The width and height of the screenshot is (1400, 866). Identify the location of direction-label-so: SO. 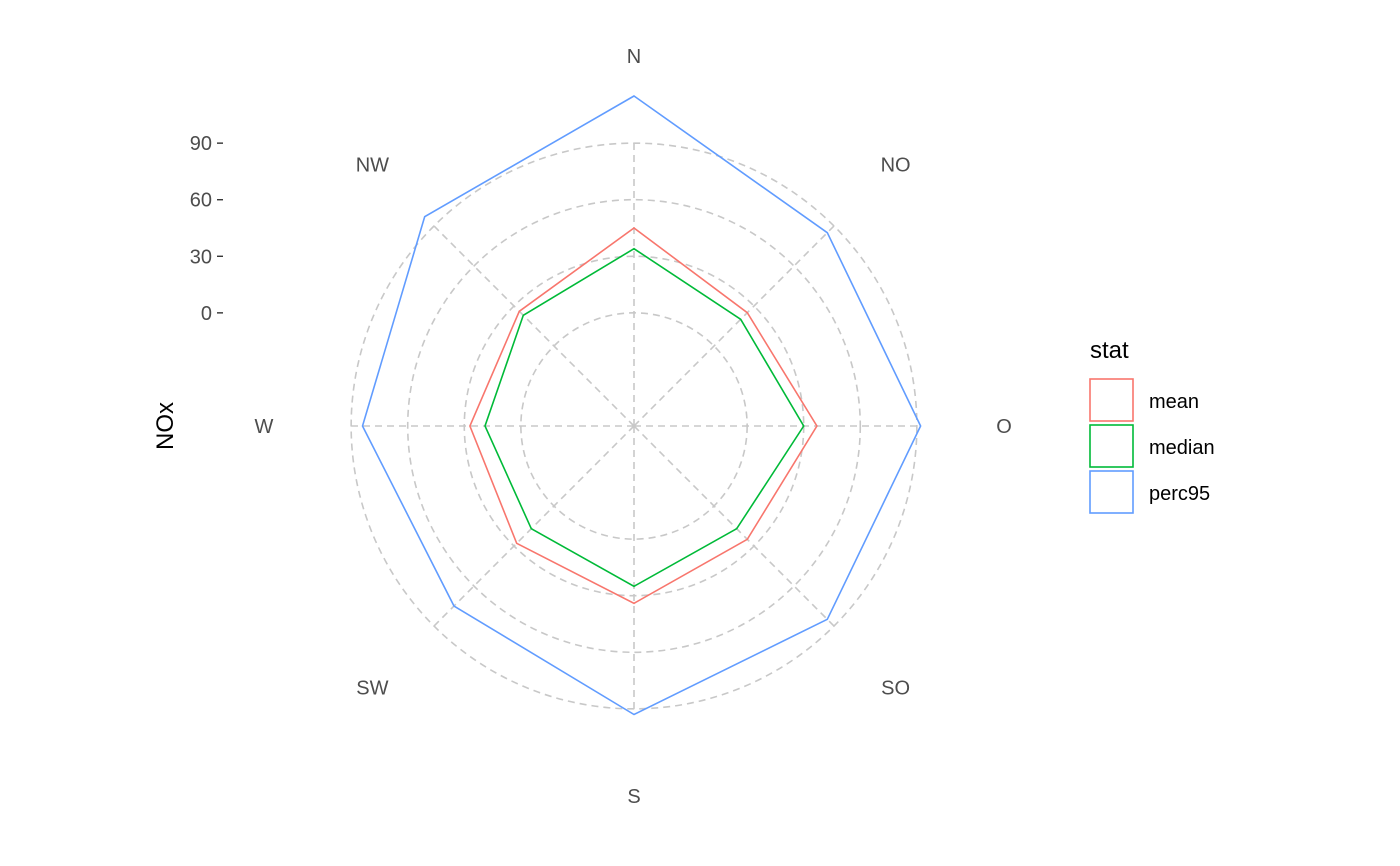
(895, 689).